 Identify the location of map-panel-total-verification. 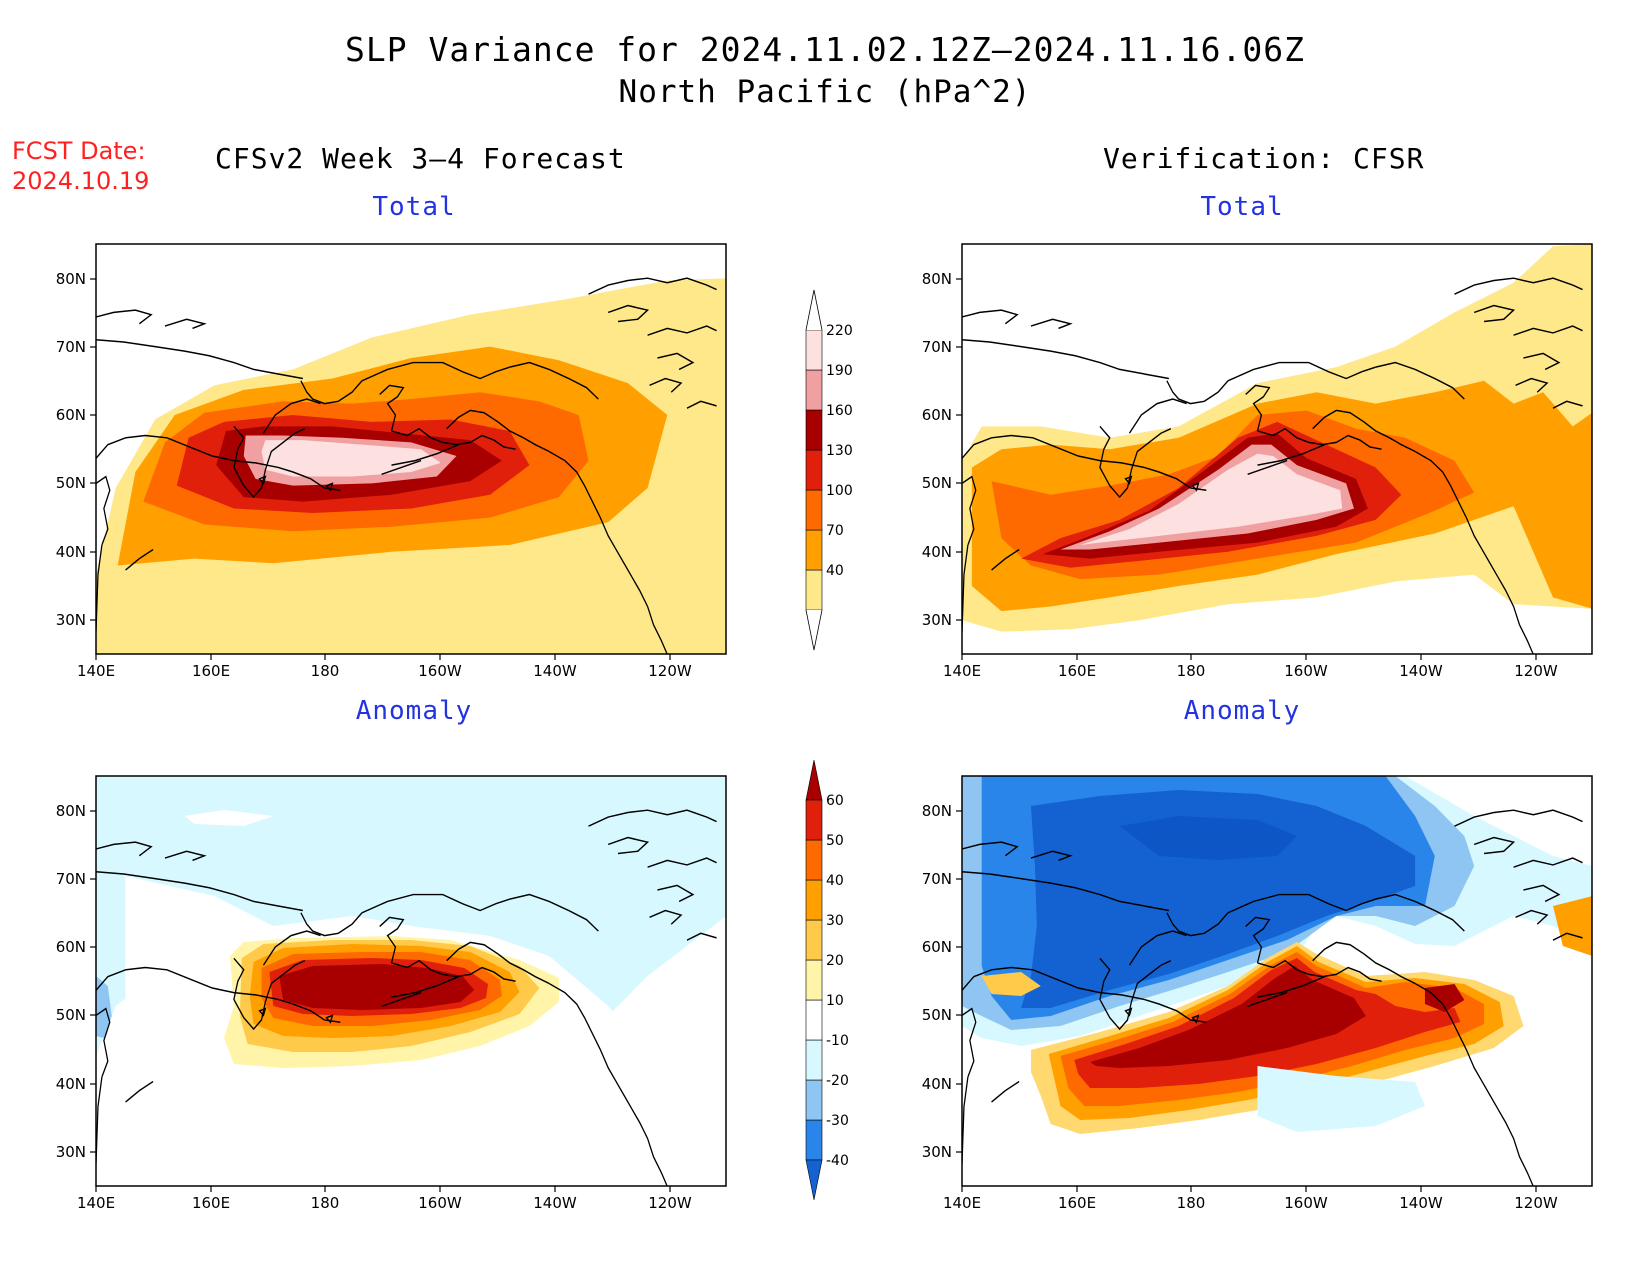
(1277, 449).